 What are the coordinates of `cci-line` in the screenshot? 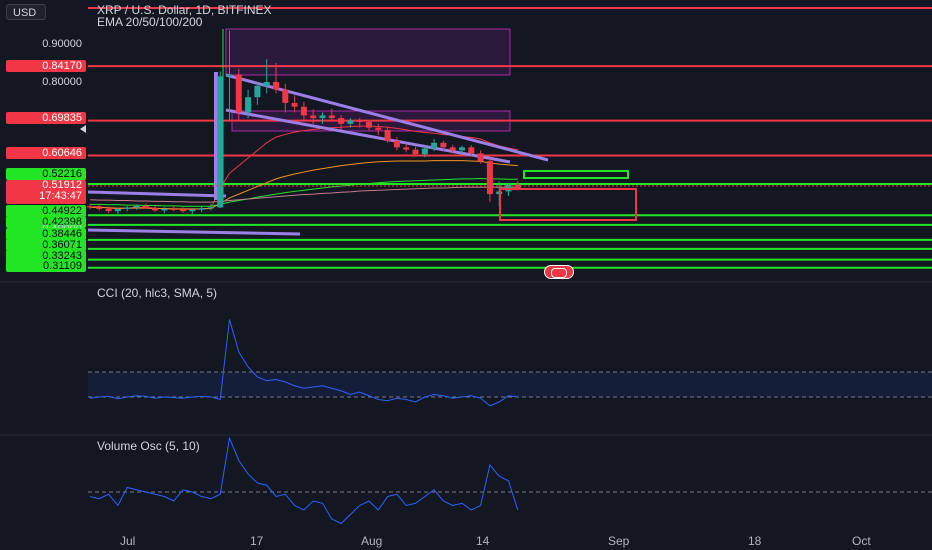 It's located at (303, 363).